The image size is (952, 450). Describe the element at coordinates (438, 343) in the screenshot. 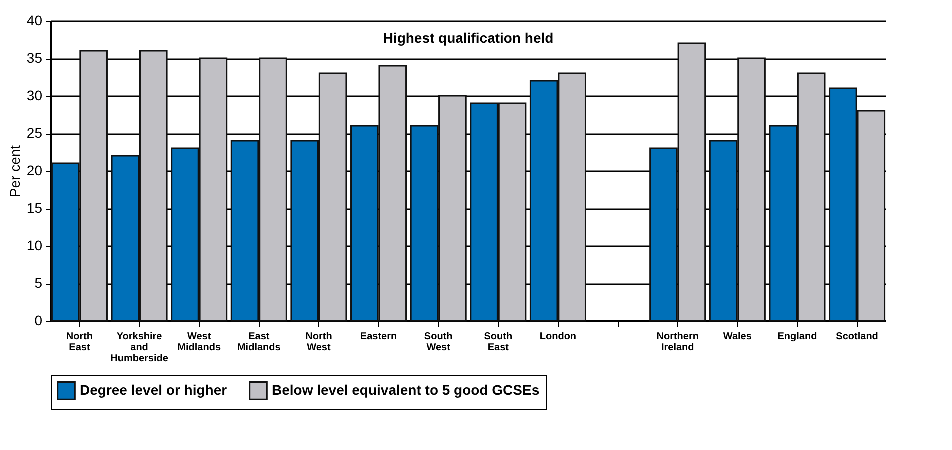

I see `x-tick-label: South West` at that location.